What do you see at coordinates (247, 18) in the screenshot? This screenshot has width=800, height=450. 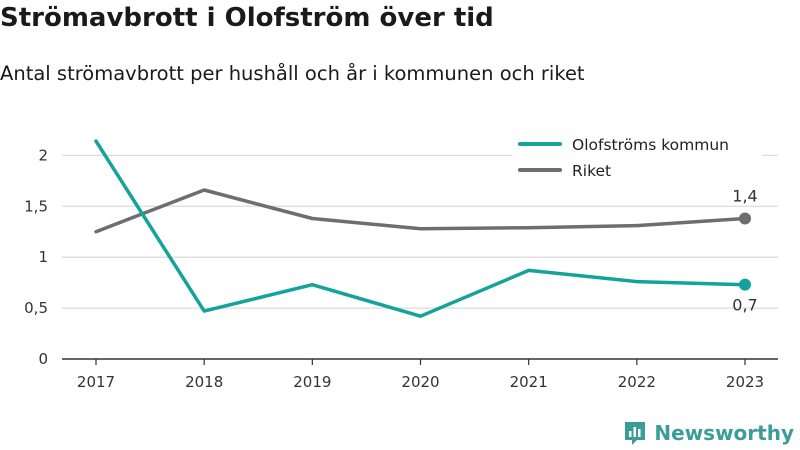 I see `chart-title: Strömavbrott i Olofström över tid` at bounding box center [247, 18].